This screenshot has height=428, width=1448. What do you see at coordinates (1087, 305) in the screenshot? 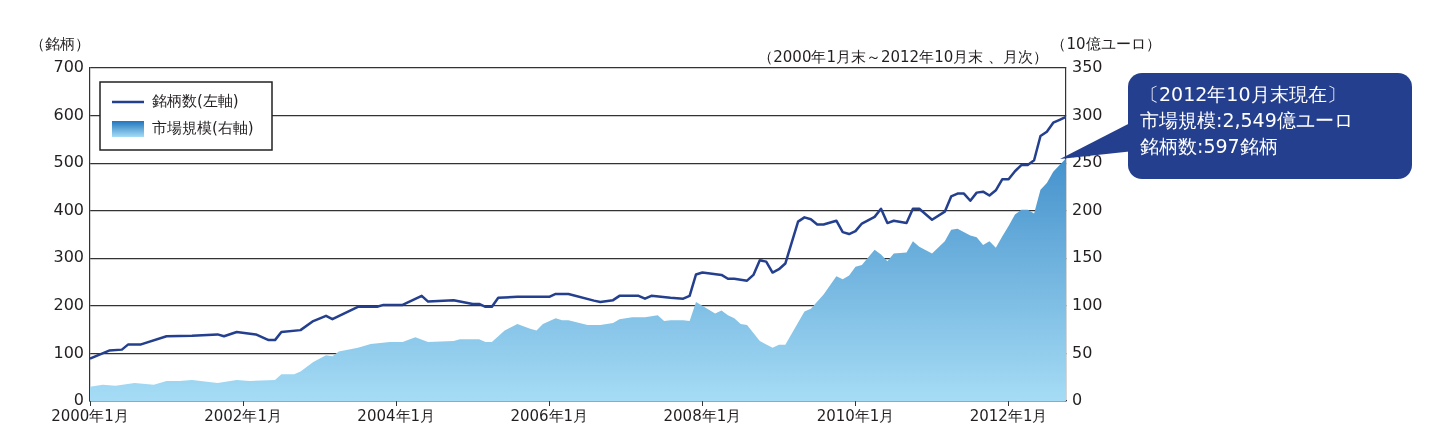
I see `y2-tick-label: 100` at bounding box center [1087, 305].